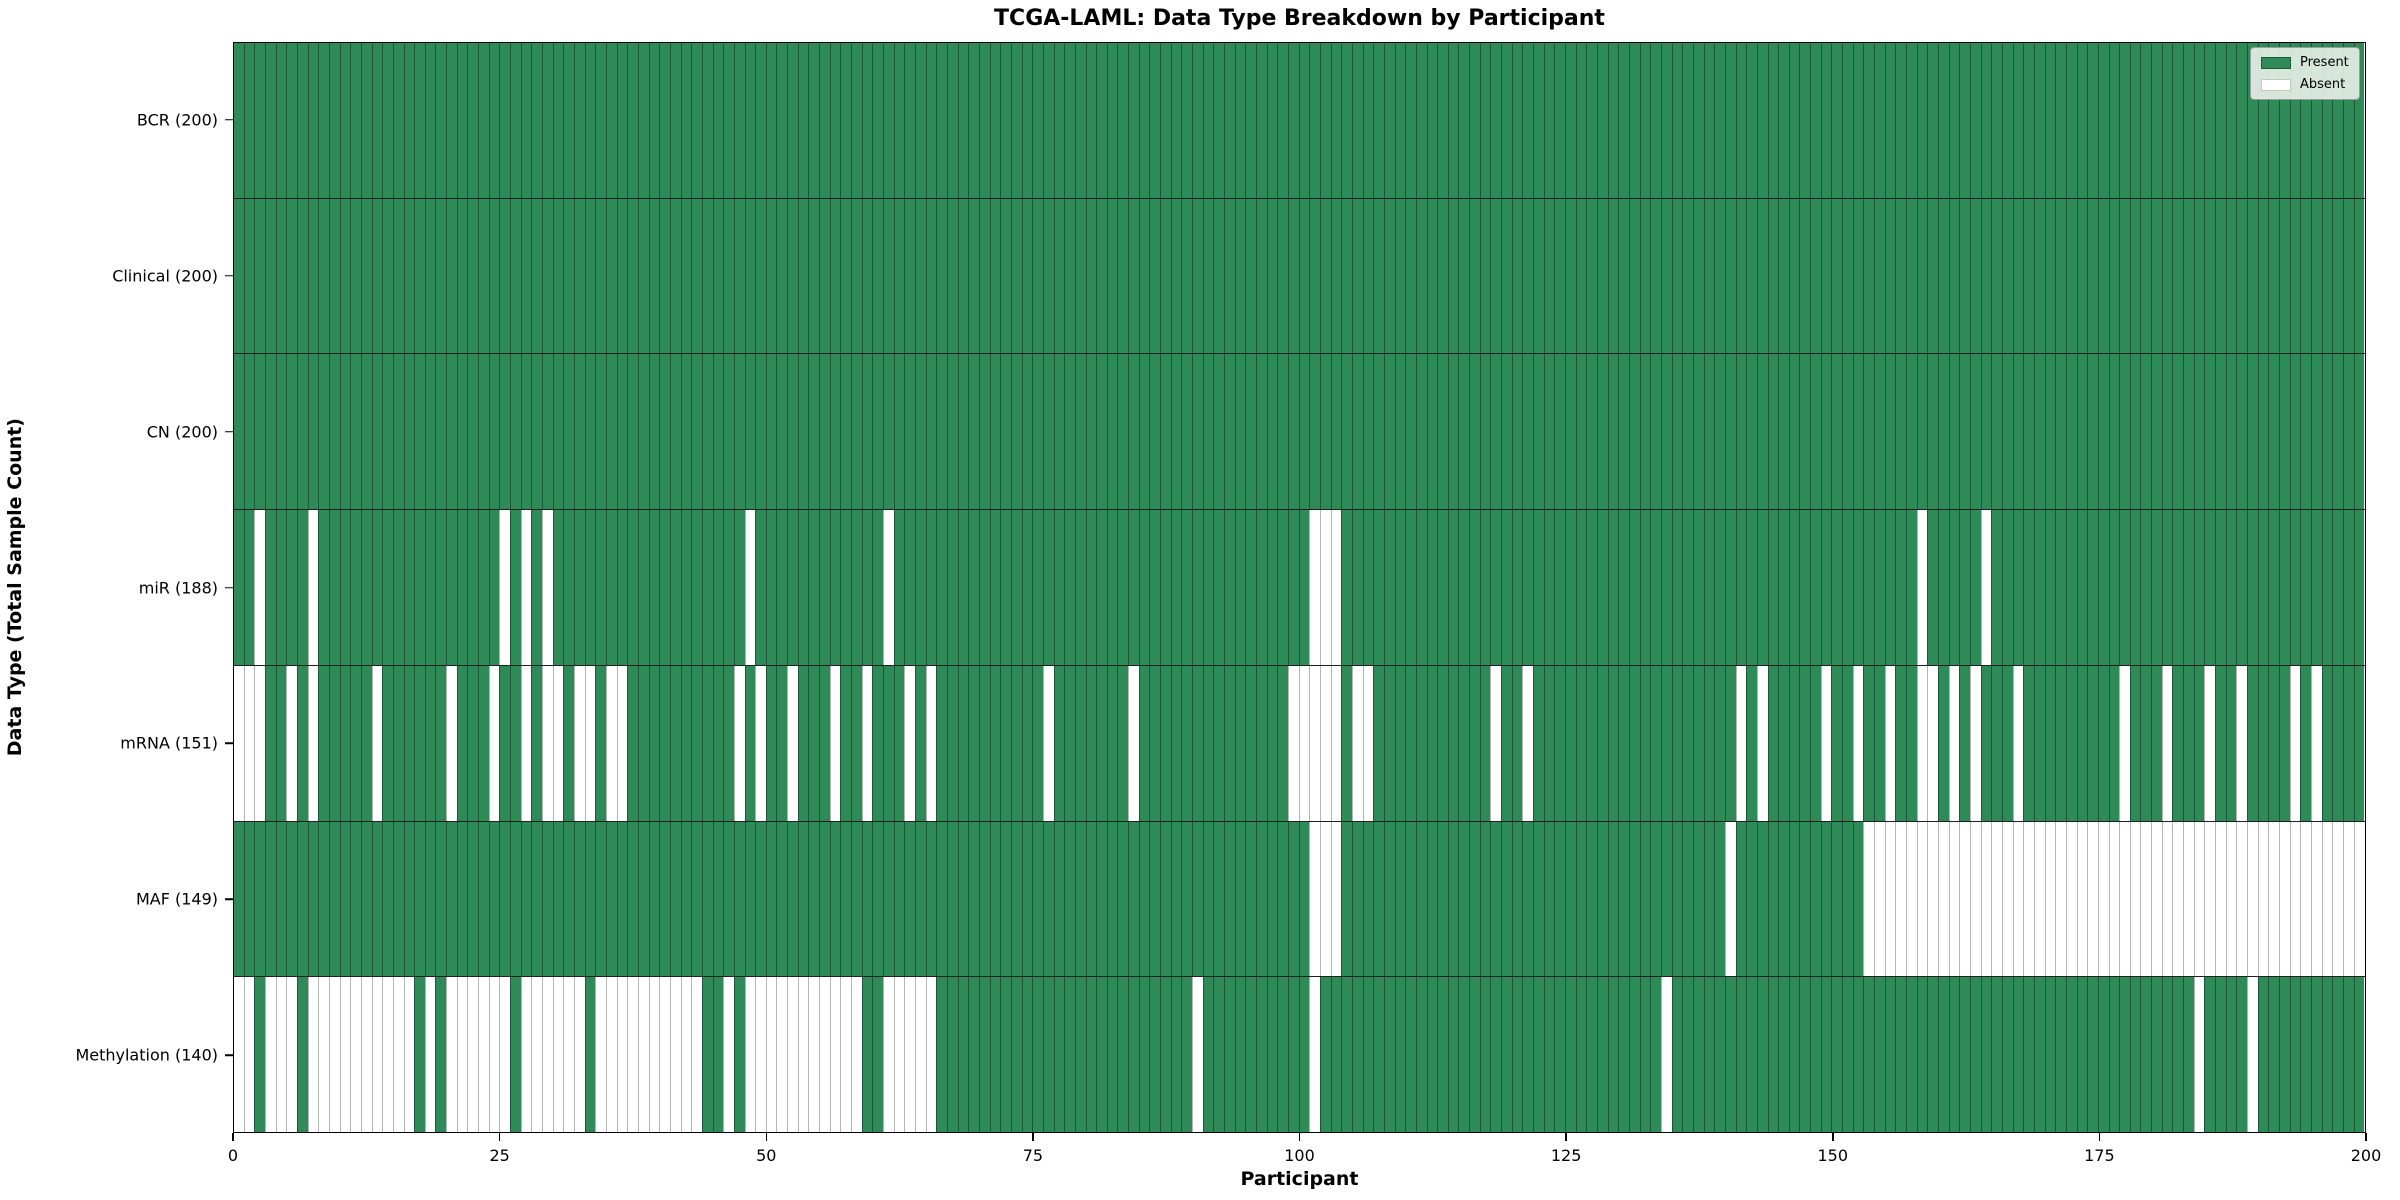 Image resolution: width=2400 pixels, height=1200 pixels. What do you see at coordinates (1299, 1054) in the screenshot?
I see `row-methylation` at bounding box center [1299, 1054].